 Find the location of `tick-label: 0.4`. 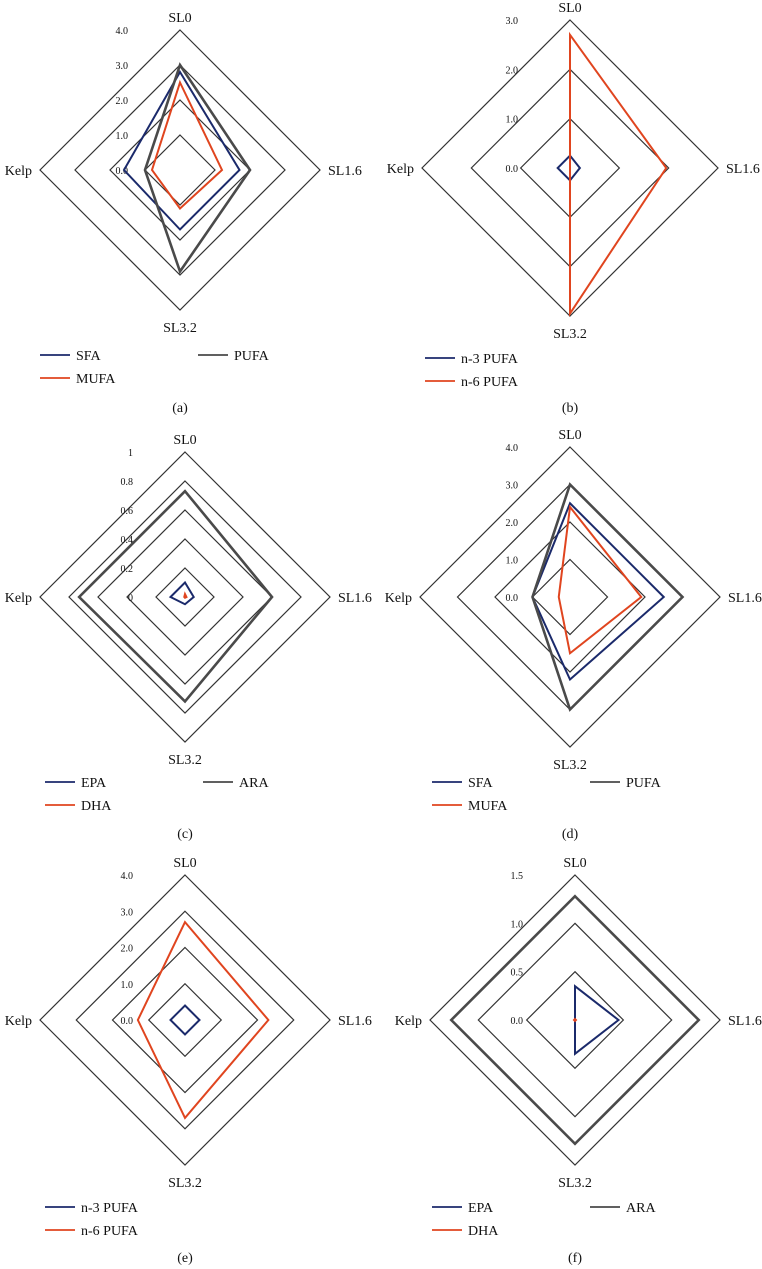

tick-label: 0.4 is located at coordinates (127, 540).